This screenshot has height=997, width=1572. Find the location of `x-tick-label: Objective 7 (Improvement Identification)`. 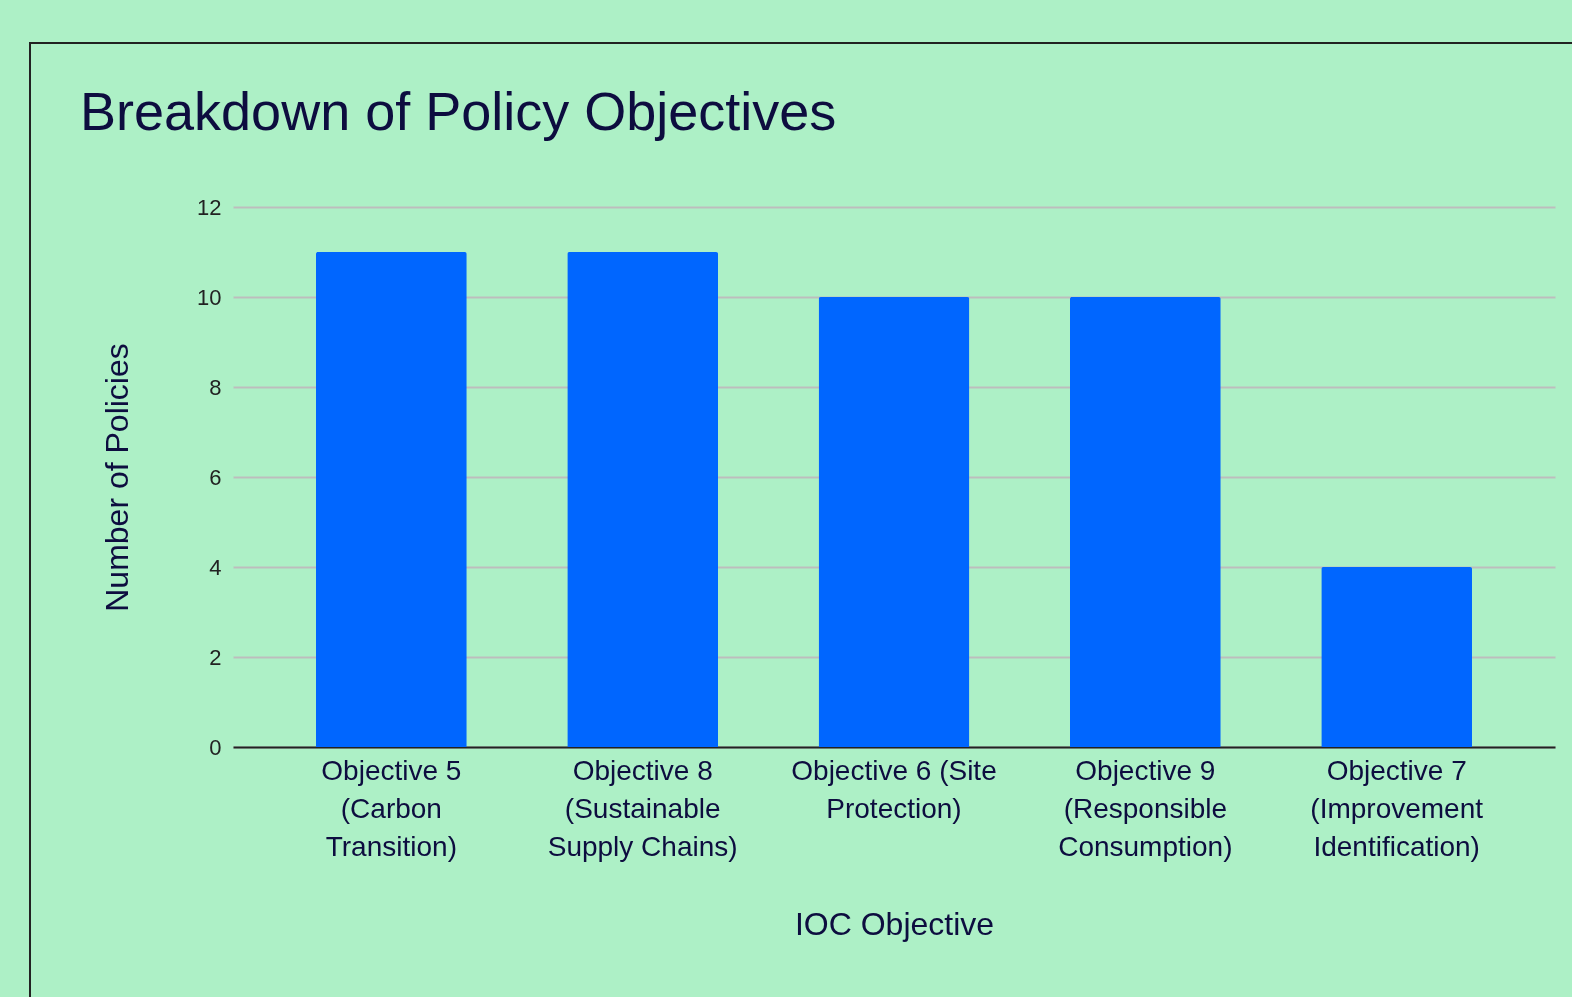

x-tick-label: Objective 7 (Improvement Identification) is located at coordinates (1397, 808).